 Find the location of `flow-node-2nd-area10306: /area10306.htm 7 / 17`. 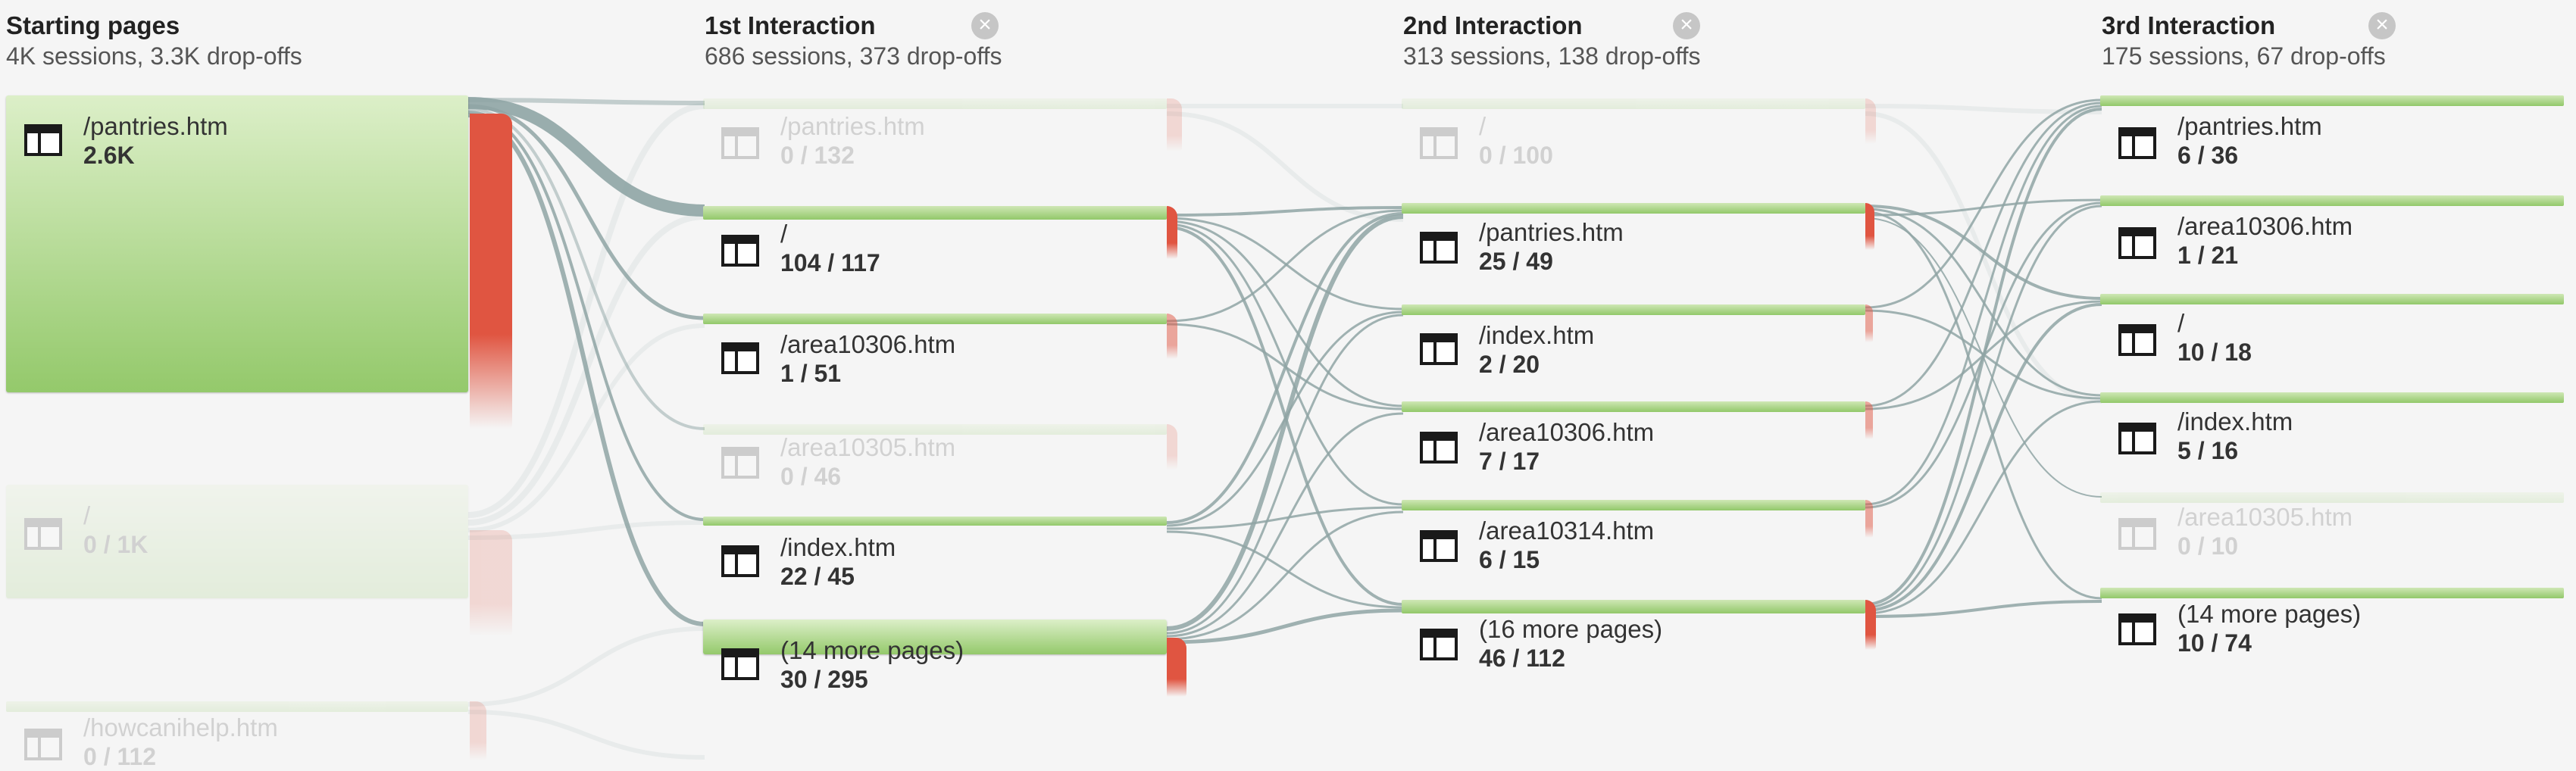

flow-node-2nd-area10306: /area10306.htm 7 / 17 is located at coordinates (1641, 439).